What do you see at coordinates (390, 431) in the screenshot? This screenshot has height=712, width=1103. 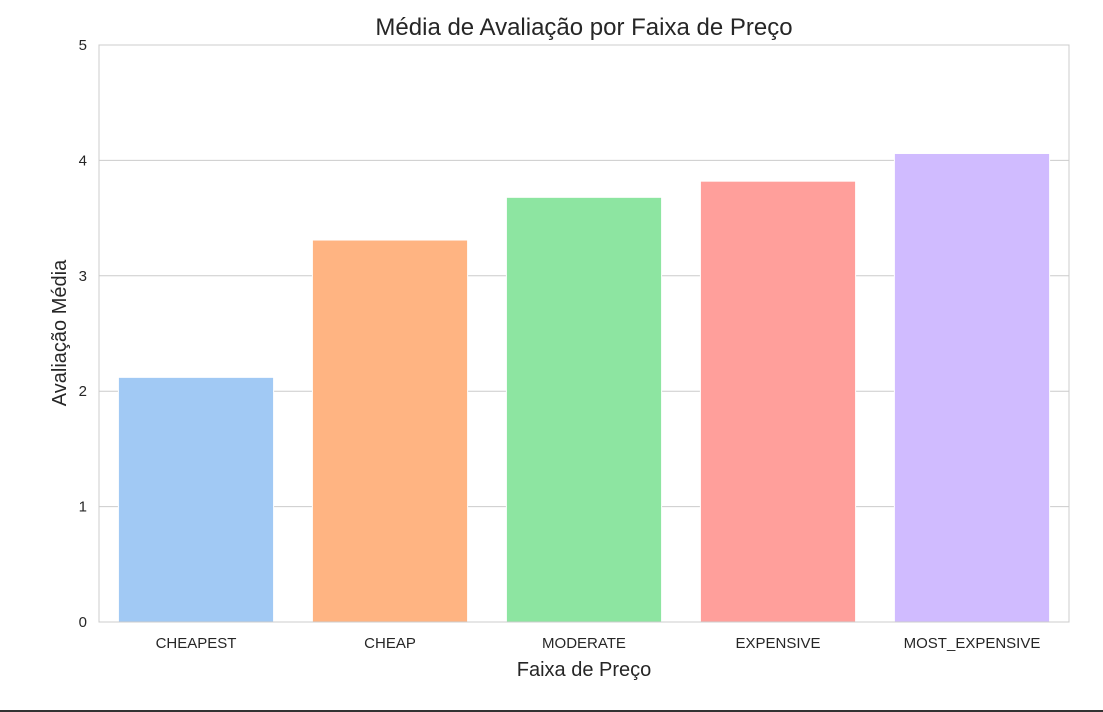 I see `bar-cheap` at bounding box center [390, 431].